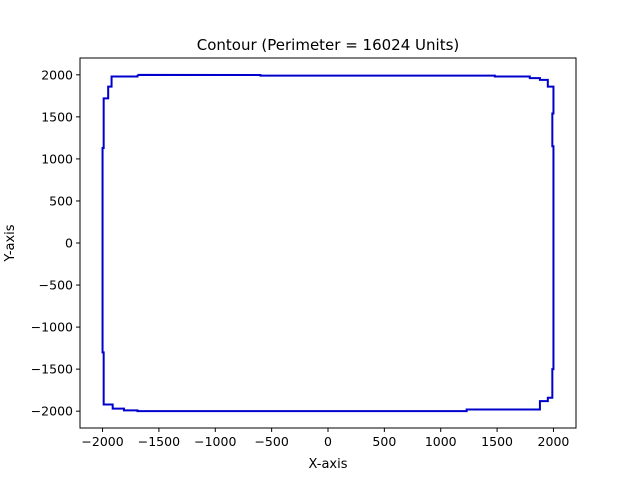 Image resolution: width=640 pixels, height=480 pixels. I want to click on x-tick-label: −1500, so click(159, 441).